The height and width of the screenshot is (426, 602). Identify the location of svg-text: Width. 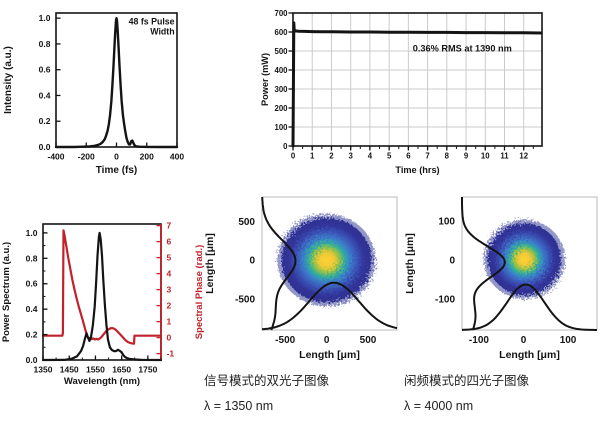
(162, 32).